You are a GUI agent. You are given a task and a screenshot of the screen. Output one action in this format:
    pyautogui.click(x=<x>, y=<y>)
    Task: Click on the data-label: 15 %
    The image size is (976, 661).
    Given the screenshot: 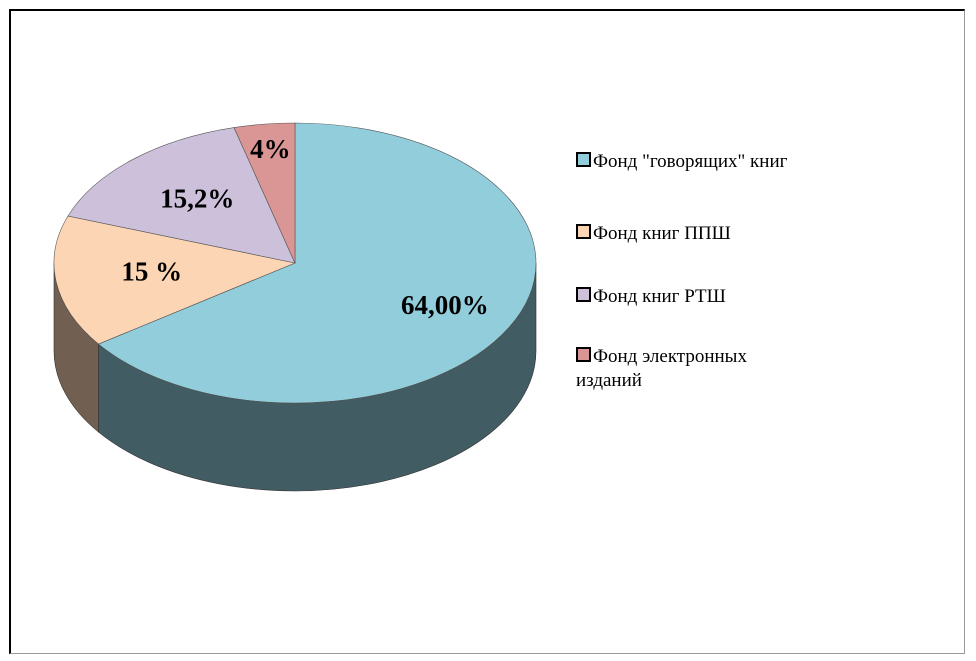 What is the action you would take?
    pyautogui.click(x=151, y=272)
    